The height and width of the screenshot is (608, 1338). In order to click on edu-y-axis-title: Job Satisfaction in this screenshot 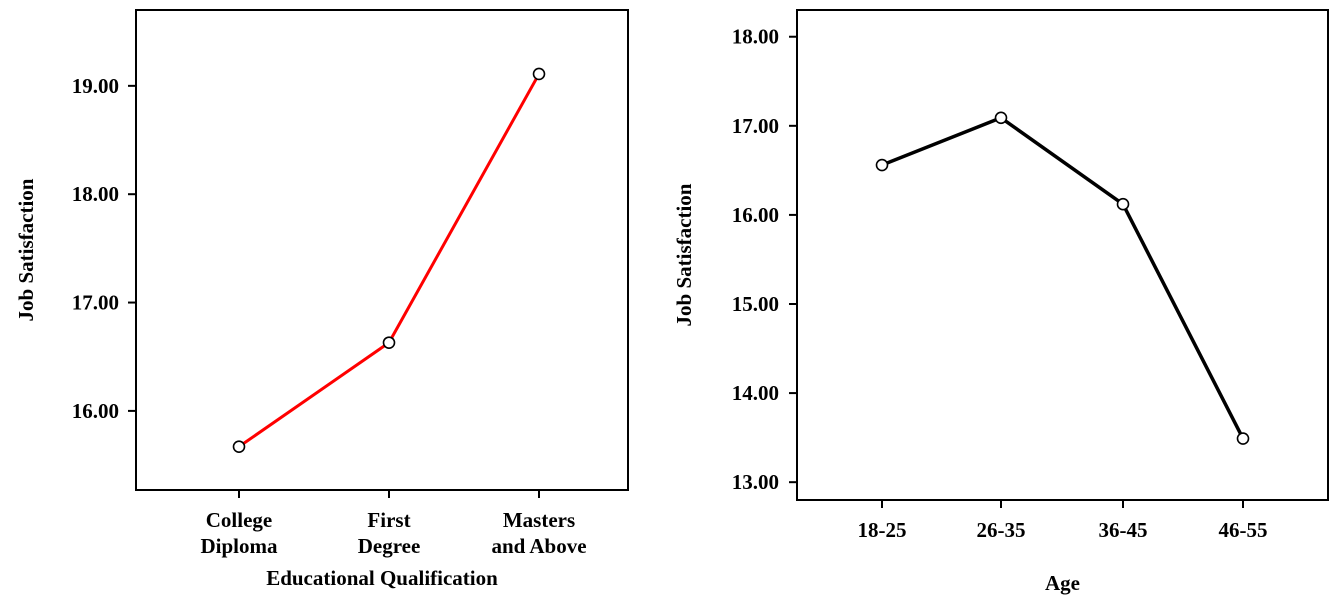, I will do `click(26, 249)`.